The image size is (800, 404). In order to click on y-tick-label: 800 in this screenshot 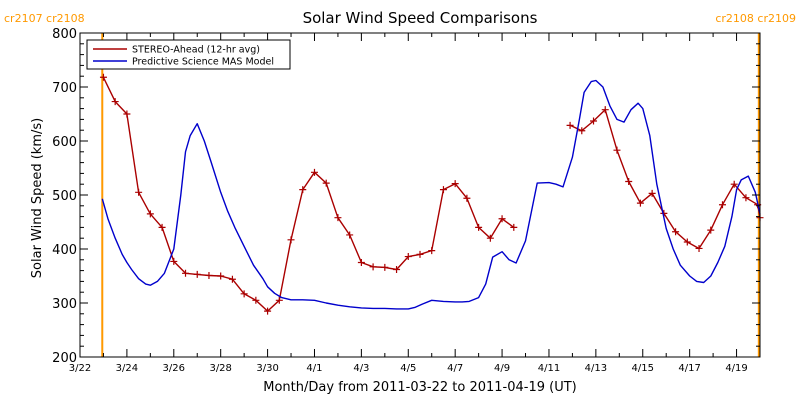, I will do `click(64, 34)`.